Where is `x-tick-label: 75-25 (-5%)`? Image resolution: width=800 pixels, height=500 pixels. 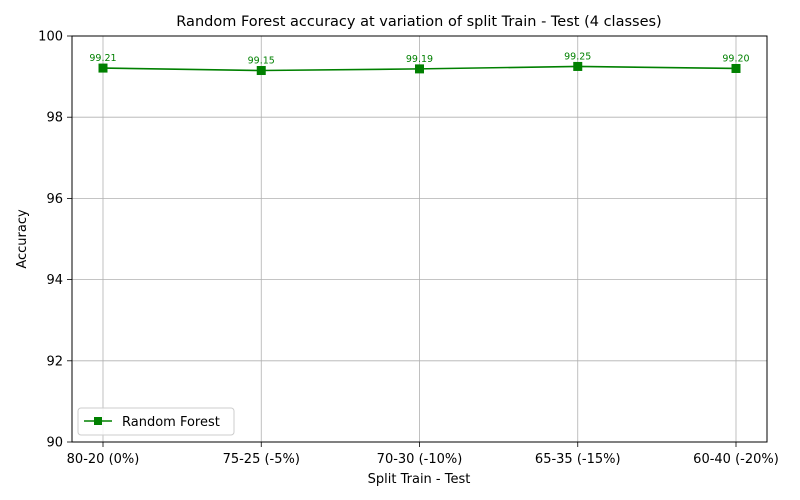 x-tick-label: 75-25 (-5%) is located at coordinates (261, 459).